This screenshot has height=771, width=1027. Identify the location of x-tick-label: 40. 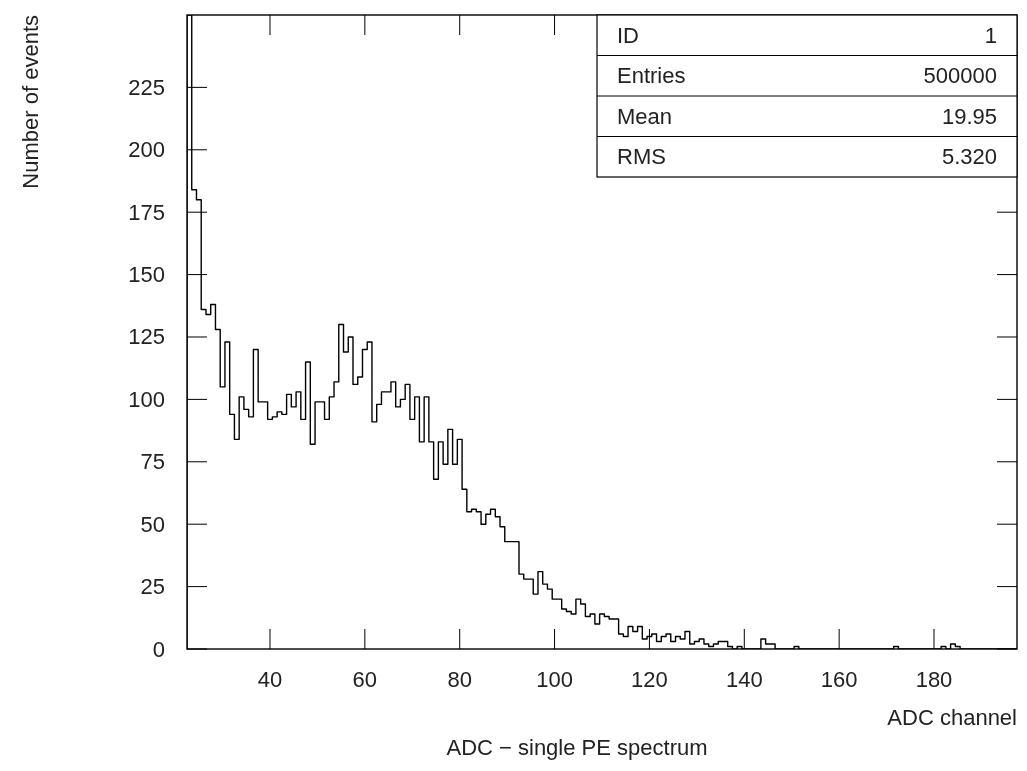
(270, 679).